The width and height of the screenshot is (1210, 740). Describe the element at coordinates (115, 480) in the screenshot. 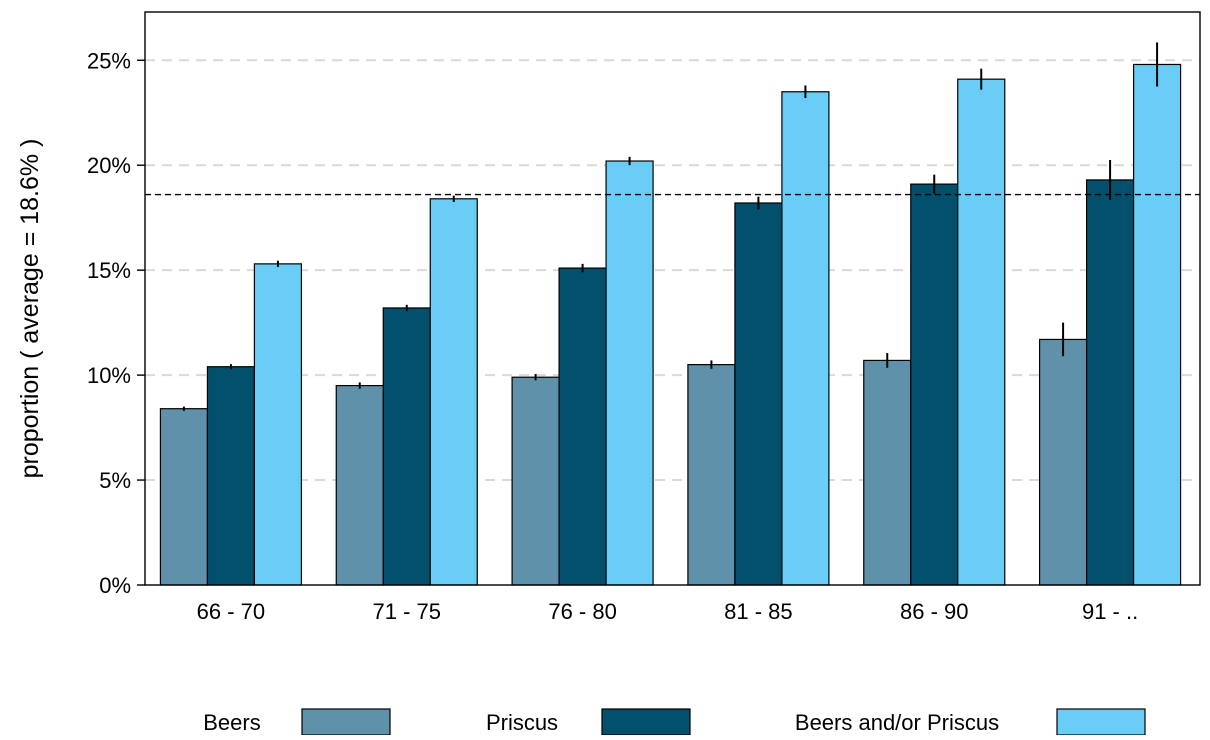

I see `y-tick-label: 5%` at that location.